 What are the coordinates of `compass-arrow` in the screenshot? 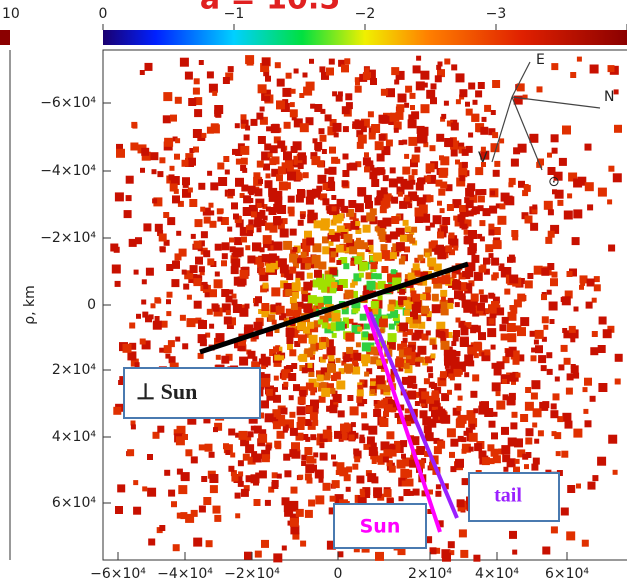 It's located at (527, 133).